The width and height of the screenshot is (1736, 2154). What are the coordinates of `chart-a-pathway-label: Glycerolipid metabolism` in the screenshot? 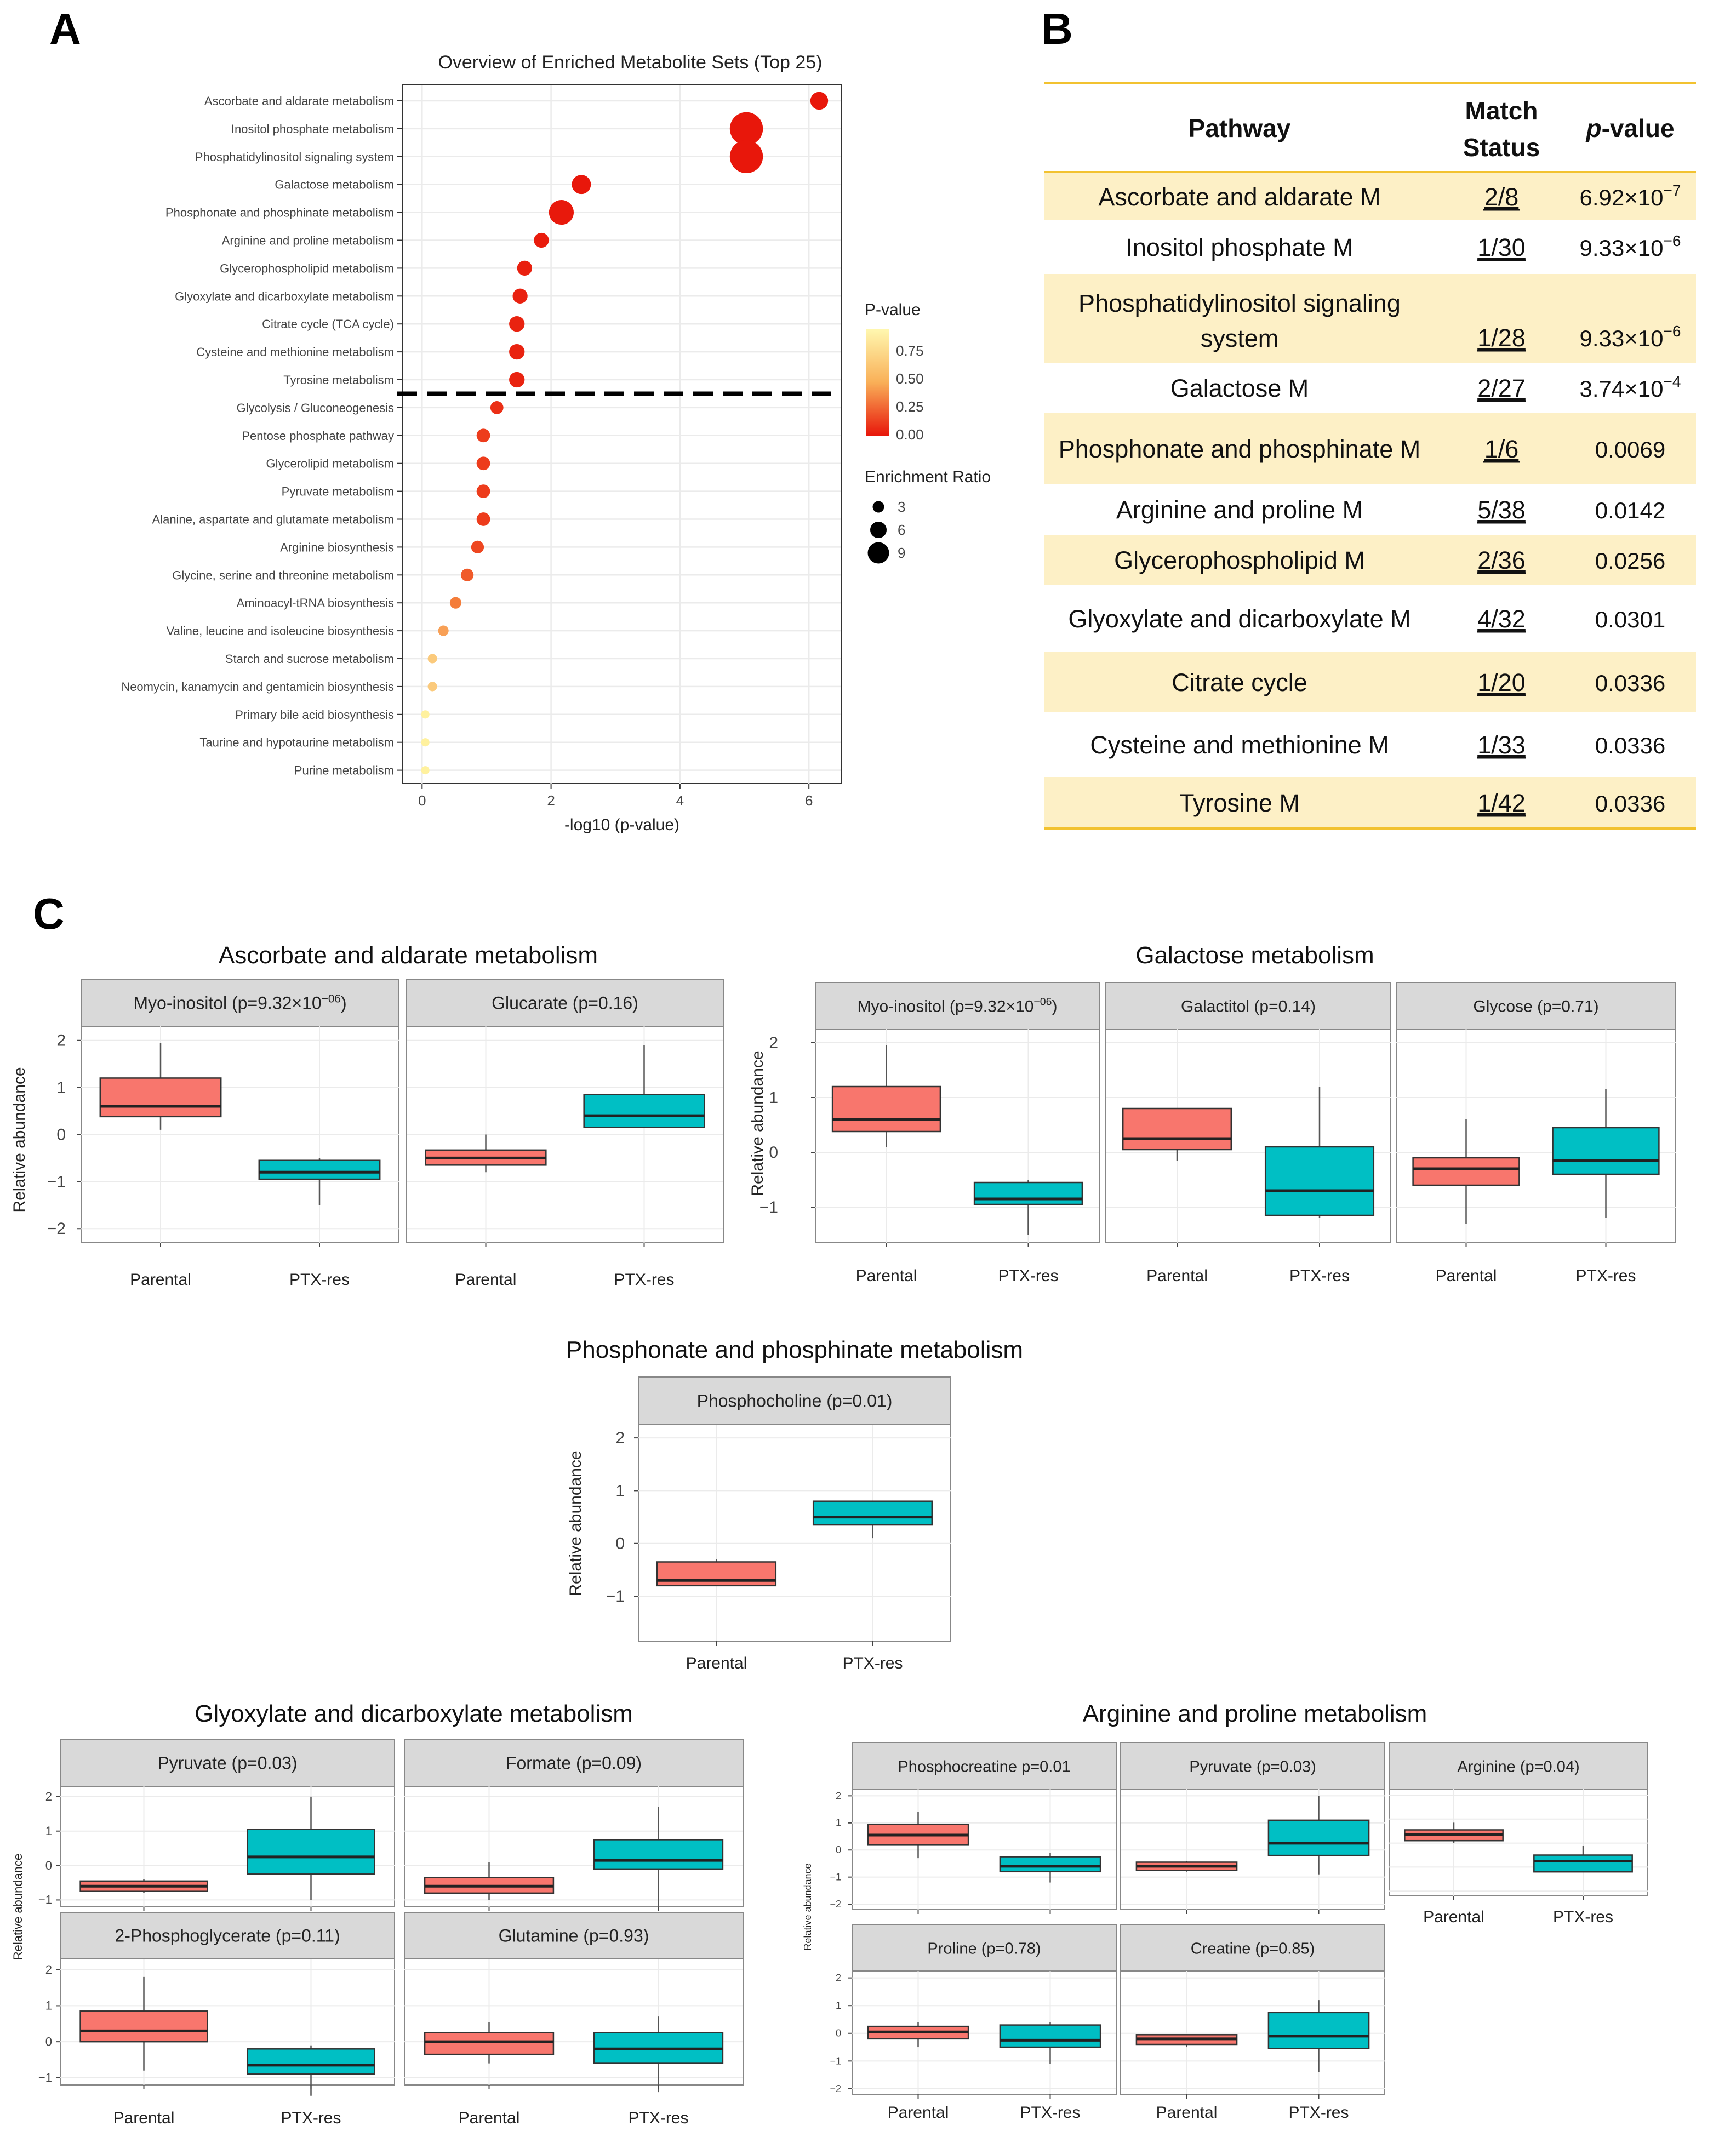 It's located at (330, 464).